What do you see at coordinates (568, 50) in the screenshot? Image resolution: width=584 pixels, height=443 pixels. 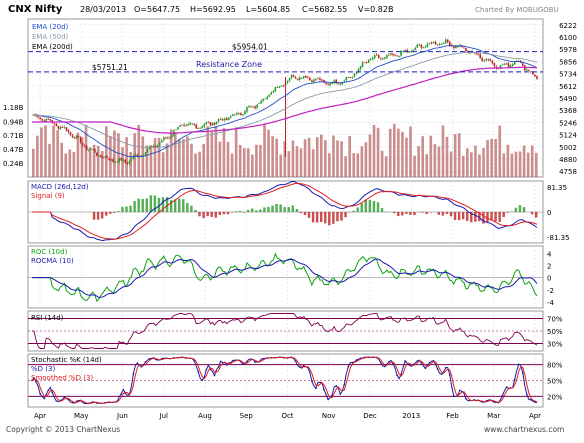 I see `price-tick-label: 5978` at bounding box center [568, 50].